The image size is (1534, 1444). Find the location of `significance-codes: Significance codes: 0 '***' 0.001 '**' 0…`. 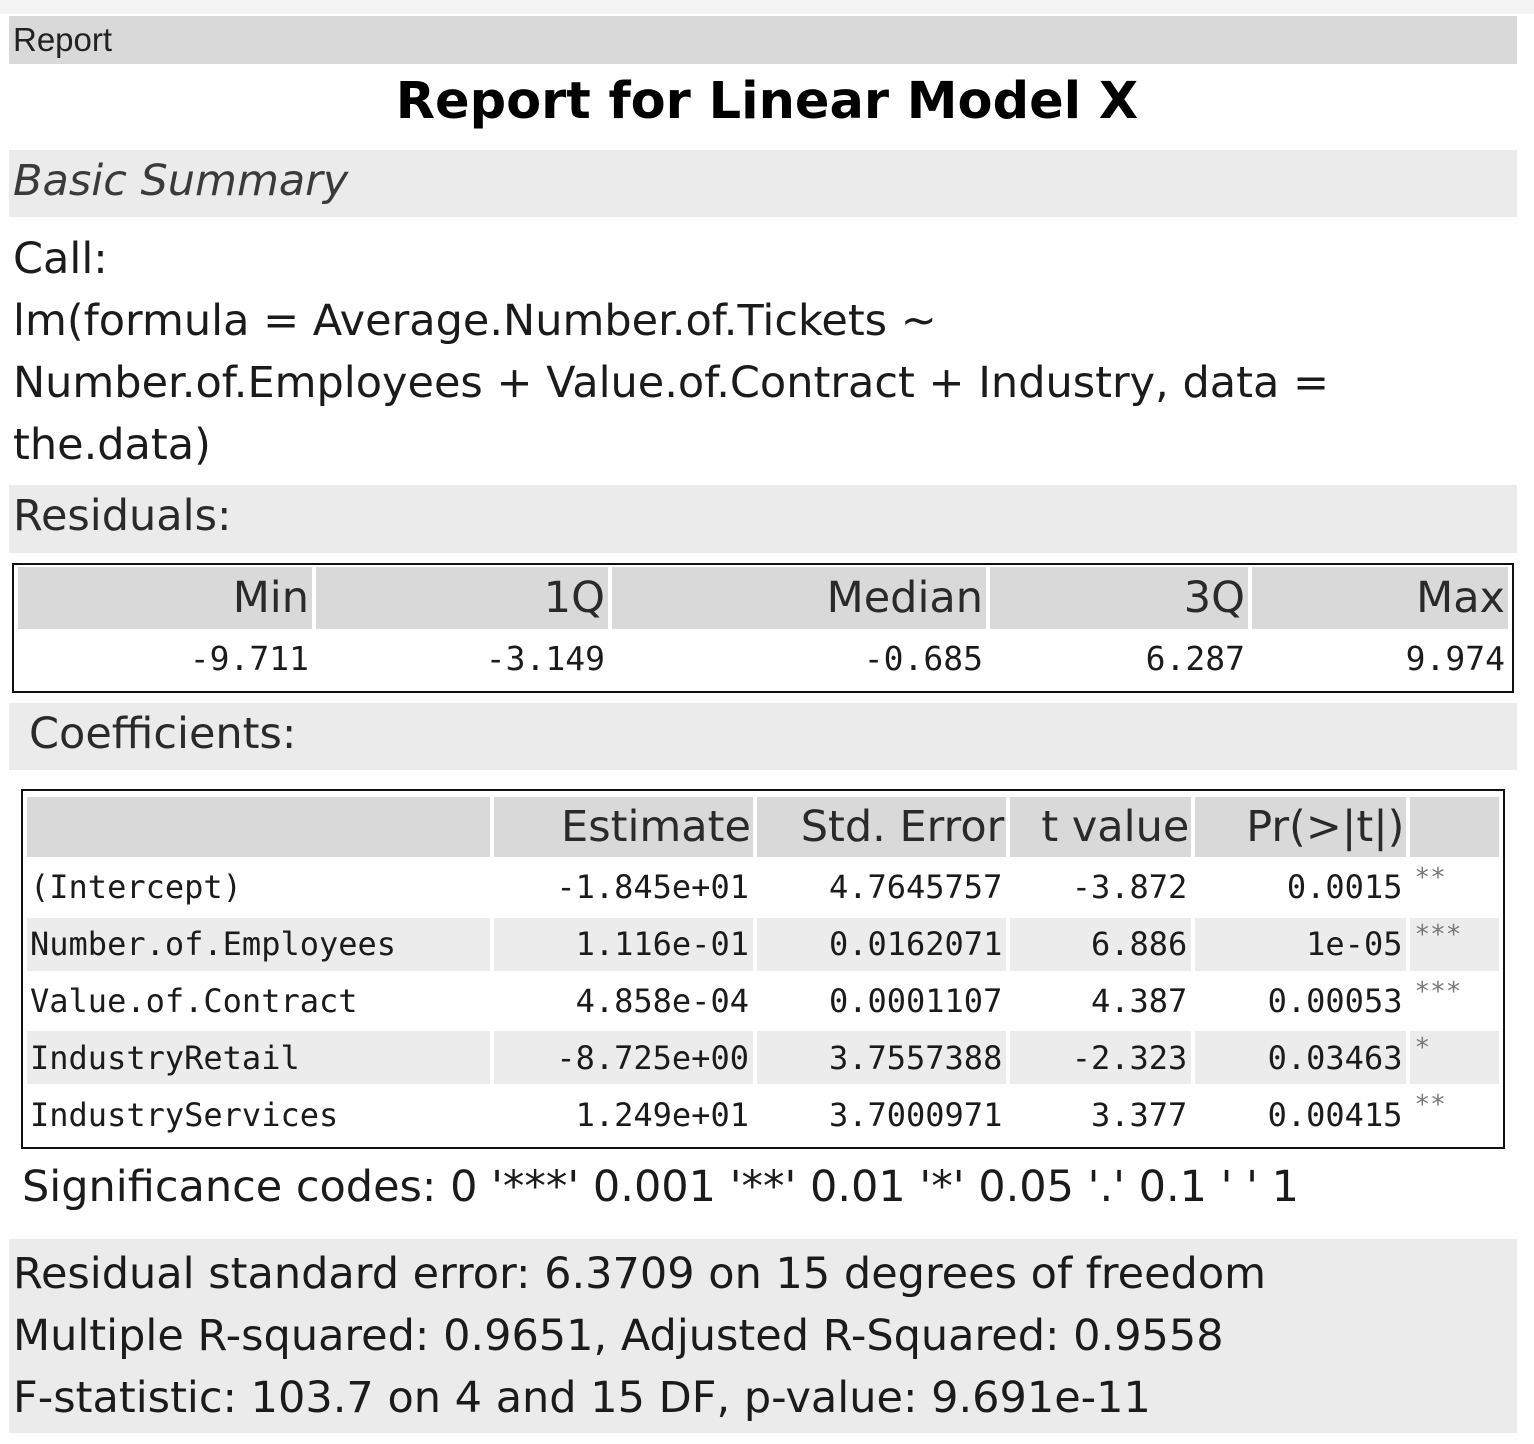

significance-codes: Significance codes: 0 '***' 0.001 '**' 0… is located at coordinates (661, 1187).